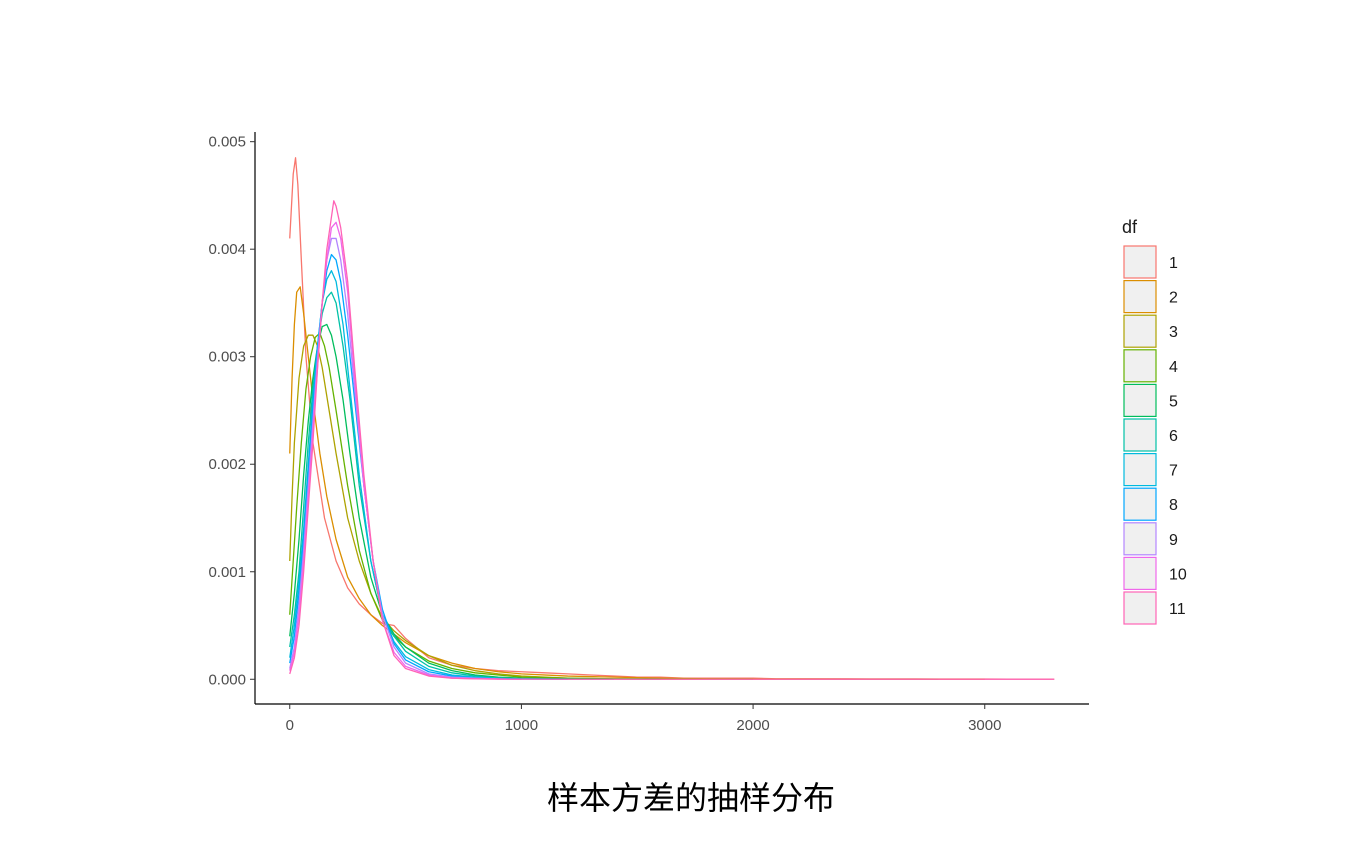 The width and height of the screenshot is (1351, 859). I want to click on legend-item-df-3: 3, so click(1150, 331).